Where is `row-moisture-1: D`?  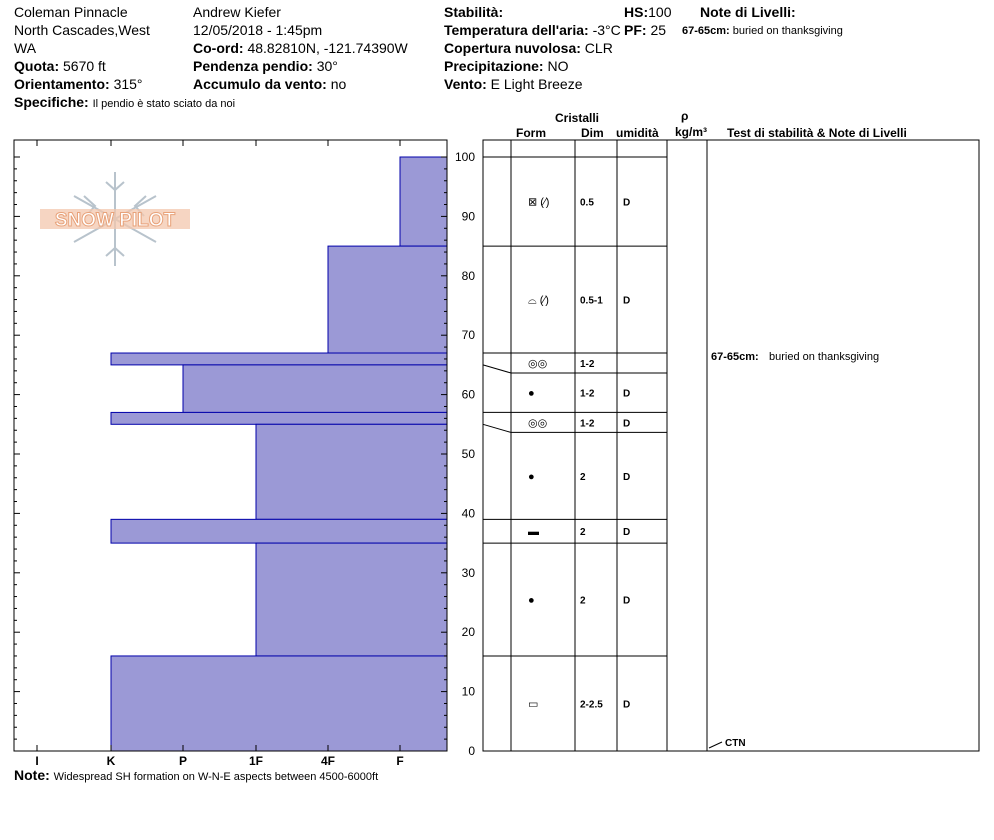
row-moisture-1: D is located at coordinates (626, 301).